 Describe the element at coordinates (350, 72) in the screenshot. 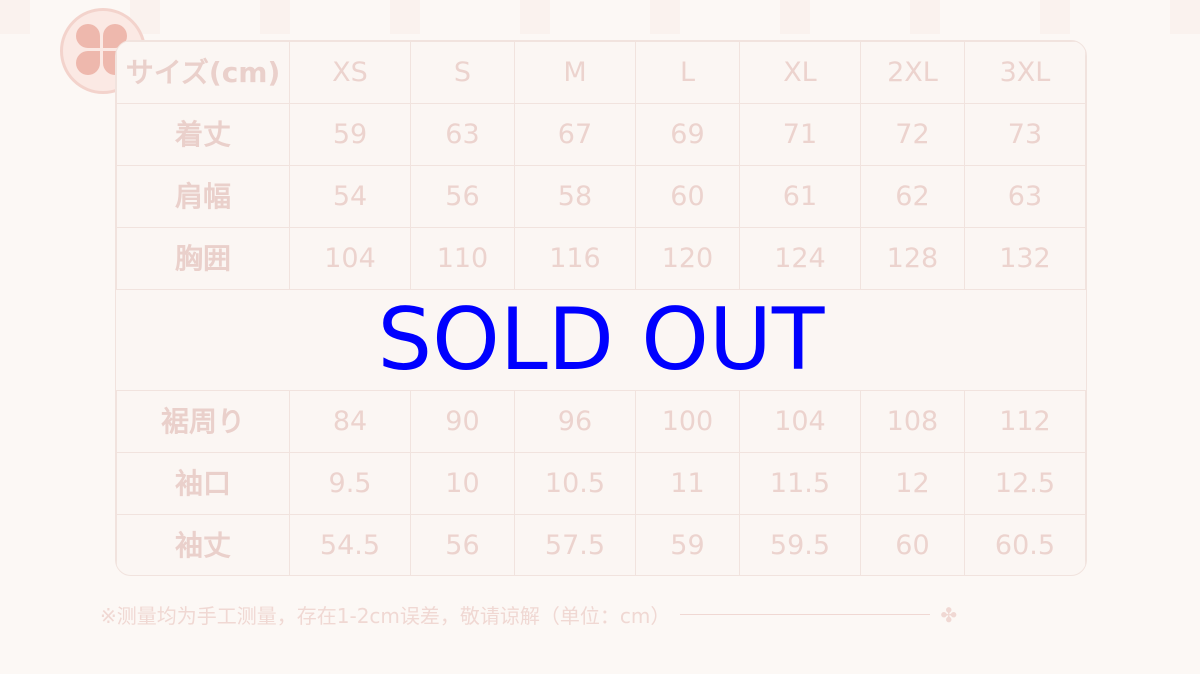

I see `table-cell: XS` at that location.